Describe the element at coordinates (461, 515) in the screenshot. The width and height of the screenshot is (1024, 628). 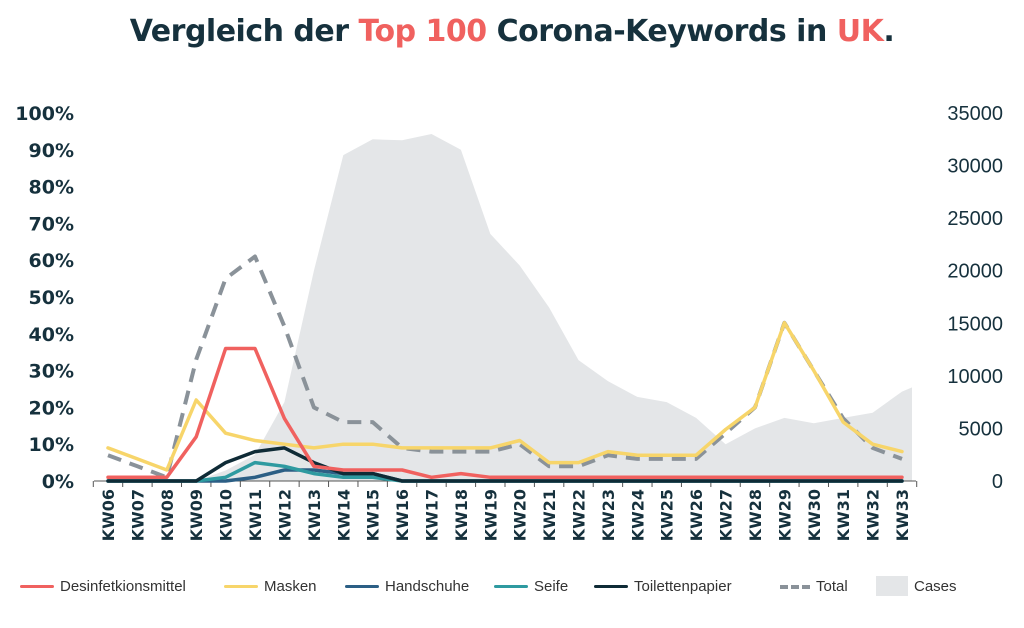
I see `x-tick-label-kw18: KW18` at that location.